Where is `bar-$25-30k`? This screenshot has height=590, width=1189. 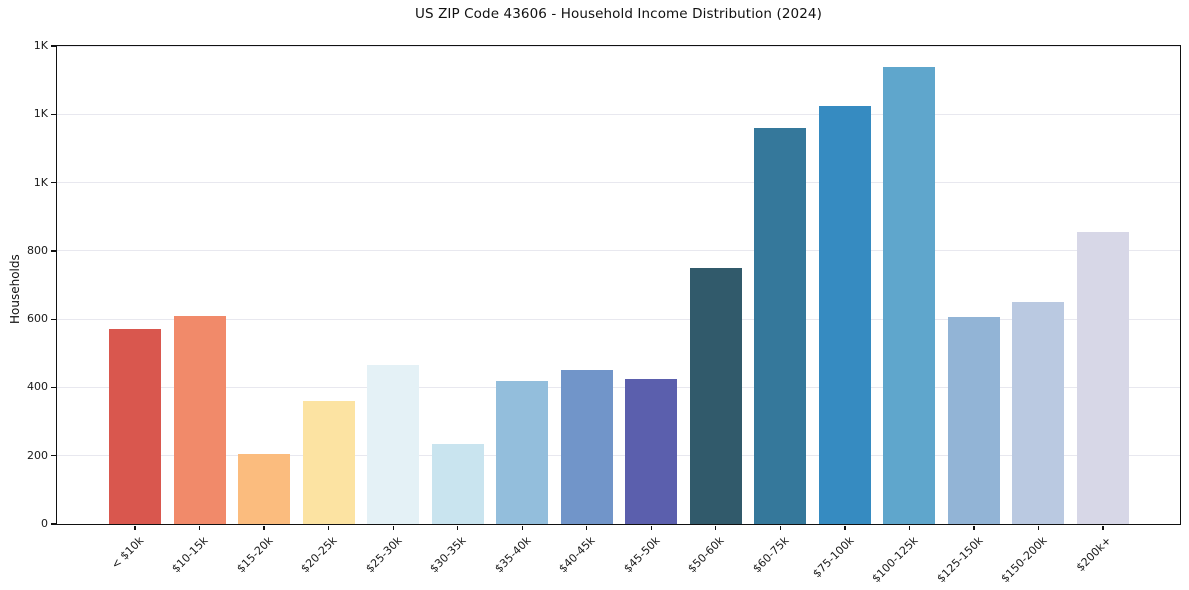
bar-$25-30k is located at coordinates (393, 444).